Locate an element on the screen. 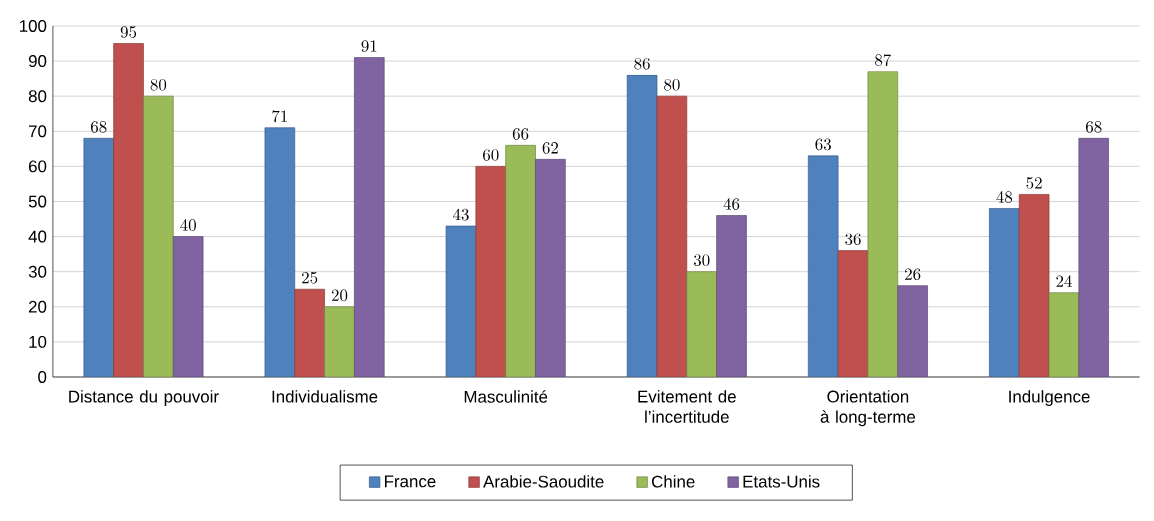 The image size is (1154, 521). data-label: 91 is located at coordinates (369, 46).